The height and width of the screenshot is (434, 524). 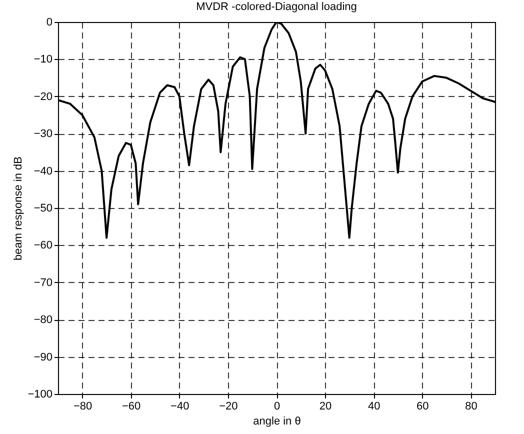 I want to click on y-tick-label: −20, so click(x=43, y=96).